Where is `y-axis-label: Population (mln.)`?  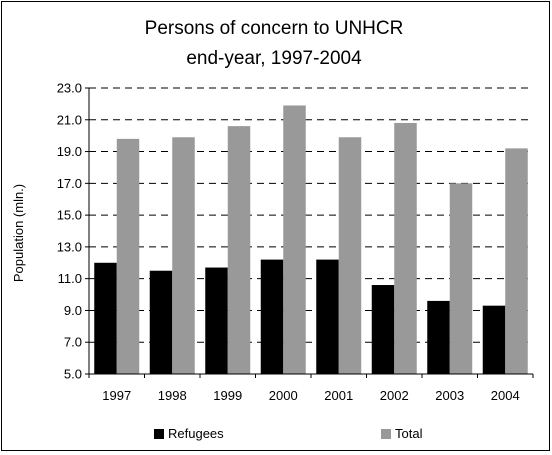
y-axis-label: Population (mln.) is located at coordinates (18, 233).